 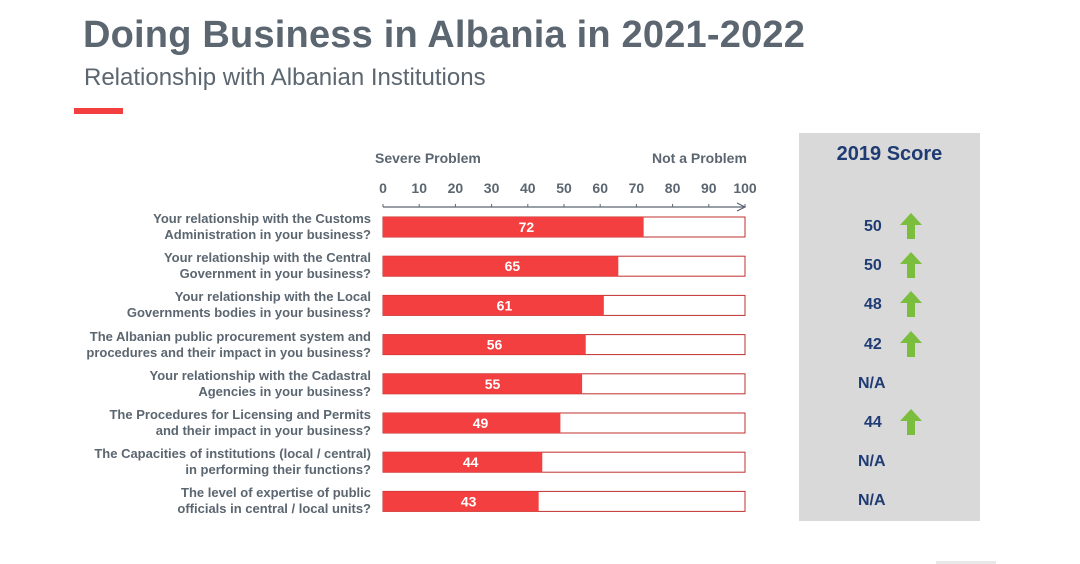 What do you see at coordinates (260, 375) in the screenshot?
I see `category-label-line: Your relationship with the Cadastral` at bounding box center [260, 375].